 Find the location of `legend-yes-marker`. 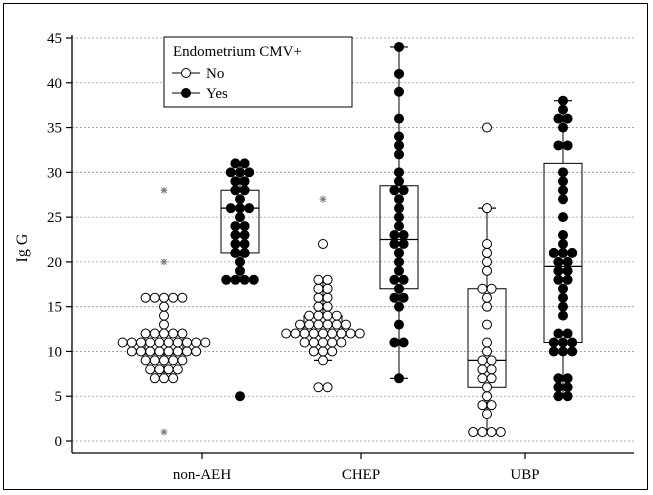

legend-yes-marker is located at coordinates (186, 93).